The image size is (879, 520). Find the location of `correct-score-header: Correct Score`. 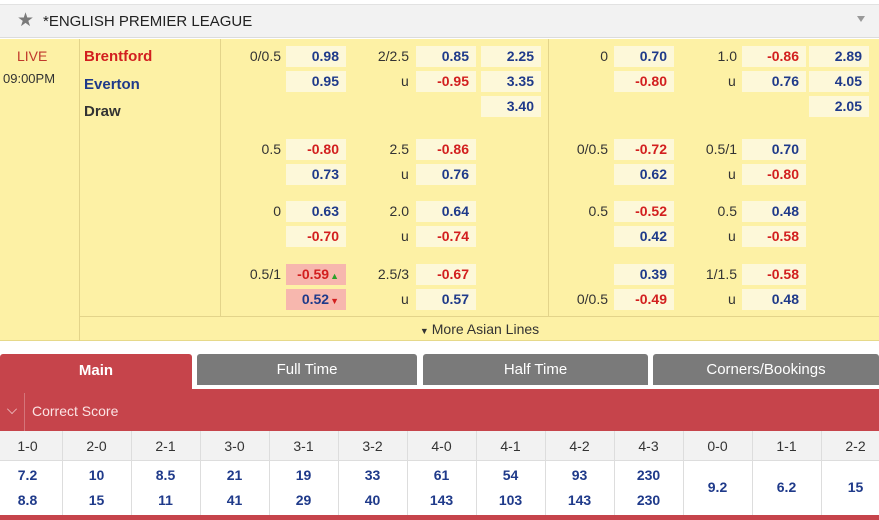

correct-score-header: Correct Score is located at coordinates (439, 412).